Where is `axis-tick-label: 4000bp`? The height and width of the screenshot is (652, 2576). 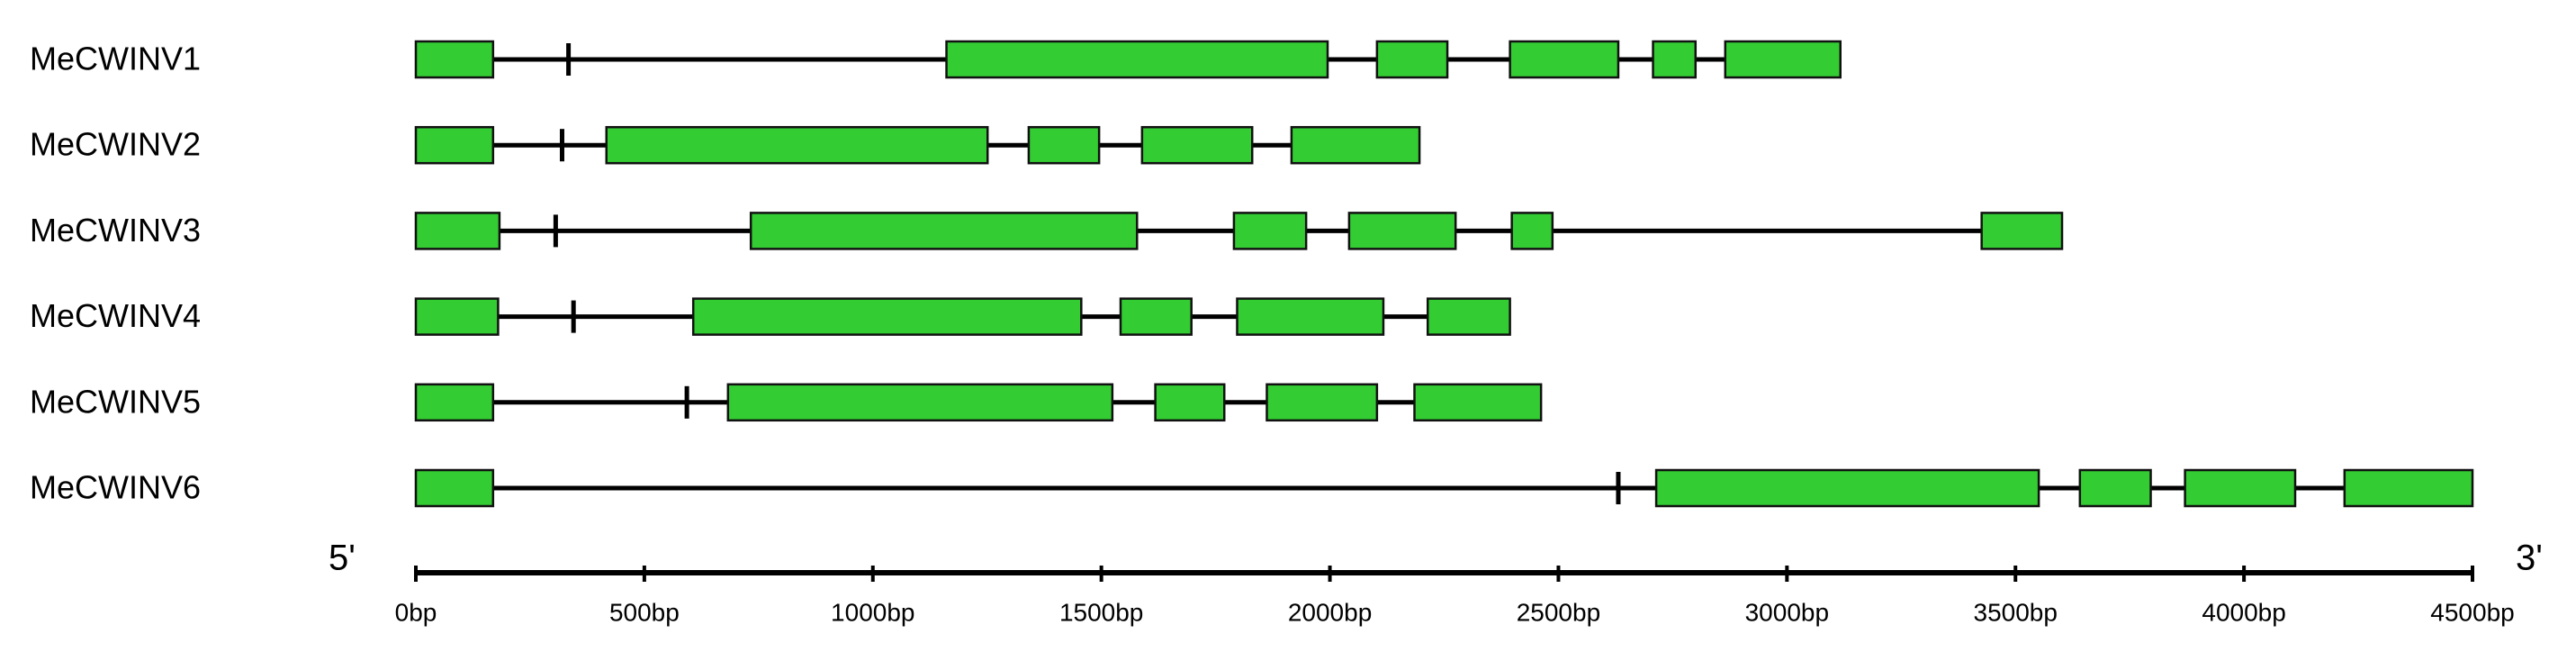 axis-tick-label: 4000bp is located at coordinates (2243, 612).